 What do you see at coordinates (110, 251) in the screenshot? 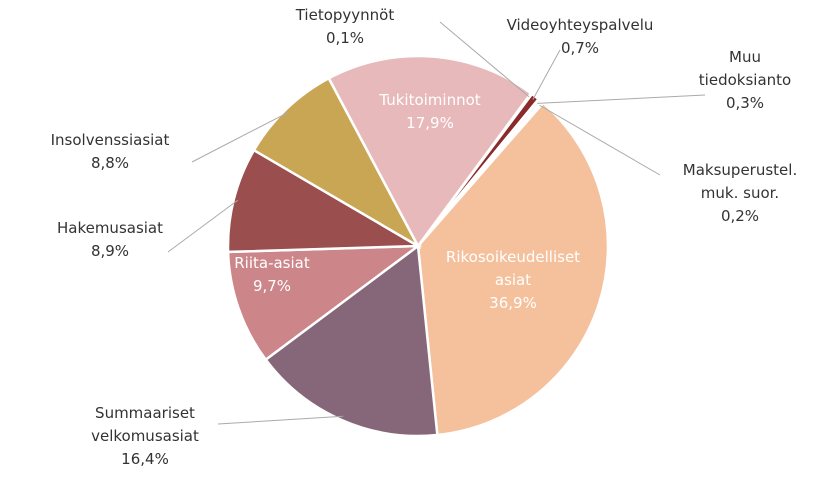
I see `value-label: 8,9%` at bounding box center [110, 251].